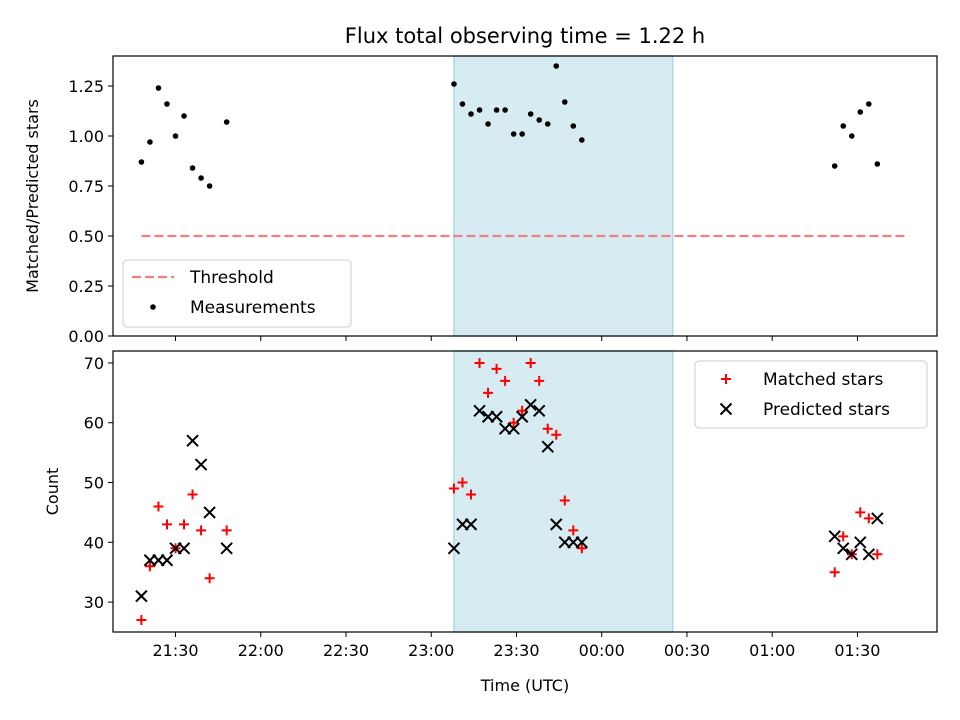 This screenshot has height=720, width=960. Describe the element at coordinates (86, 336) in the screenshot. I see `y-tick-label: 0.00` at that location.